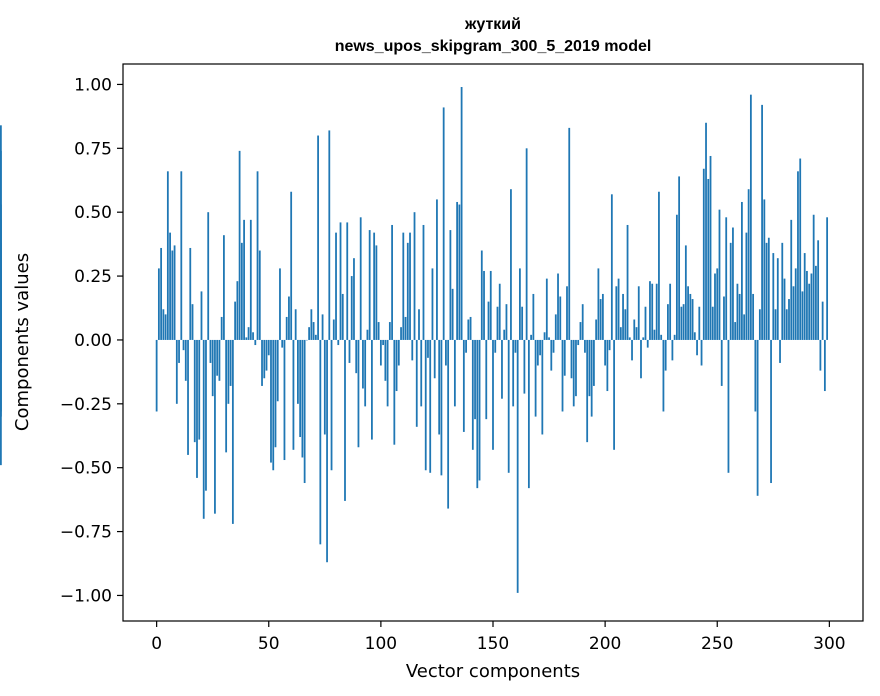 Image resolution: width=880 pixels, height=696 pixels. Describe the element at coordinates (829, 644) in the screenshot. I see `x-tick-label: 300` at that location.